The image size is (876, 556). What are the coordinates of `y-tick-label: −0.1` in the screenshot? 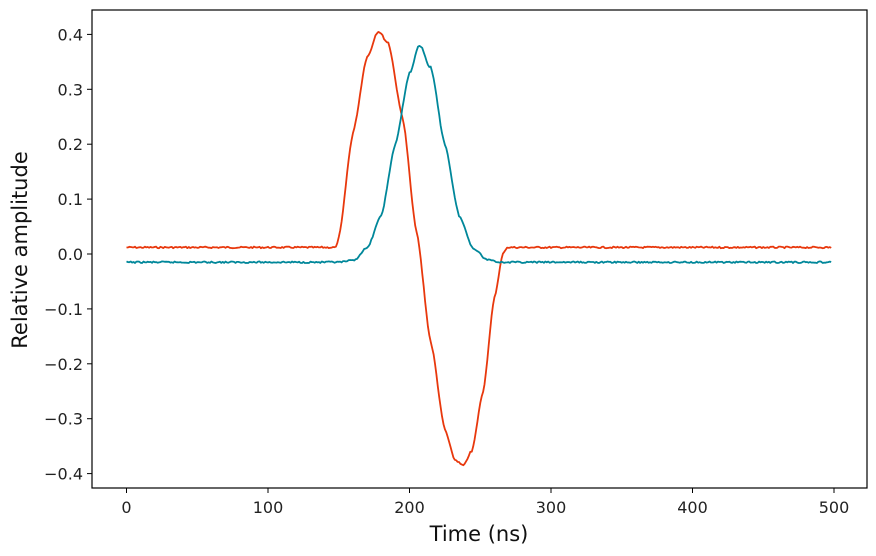 It's located at (63, 309).